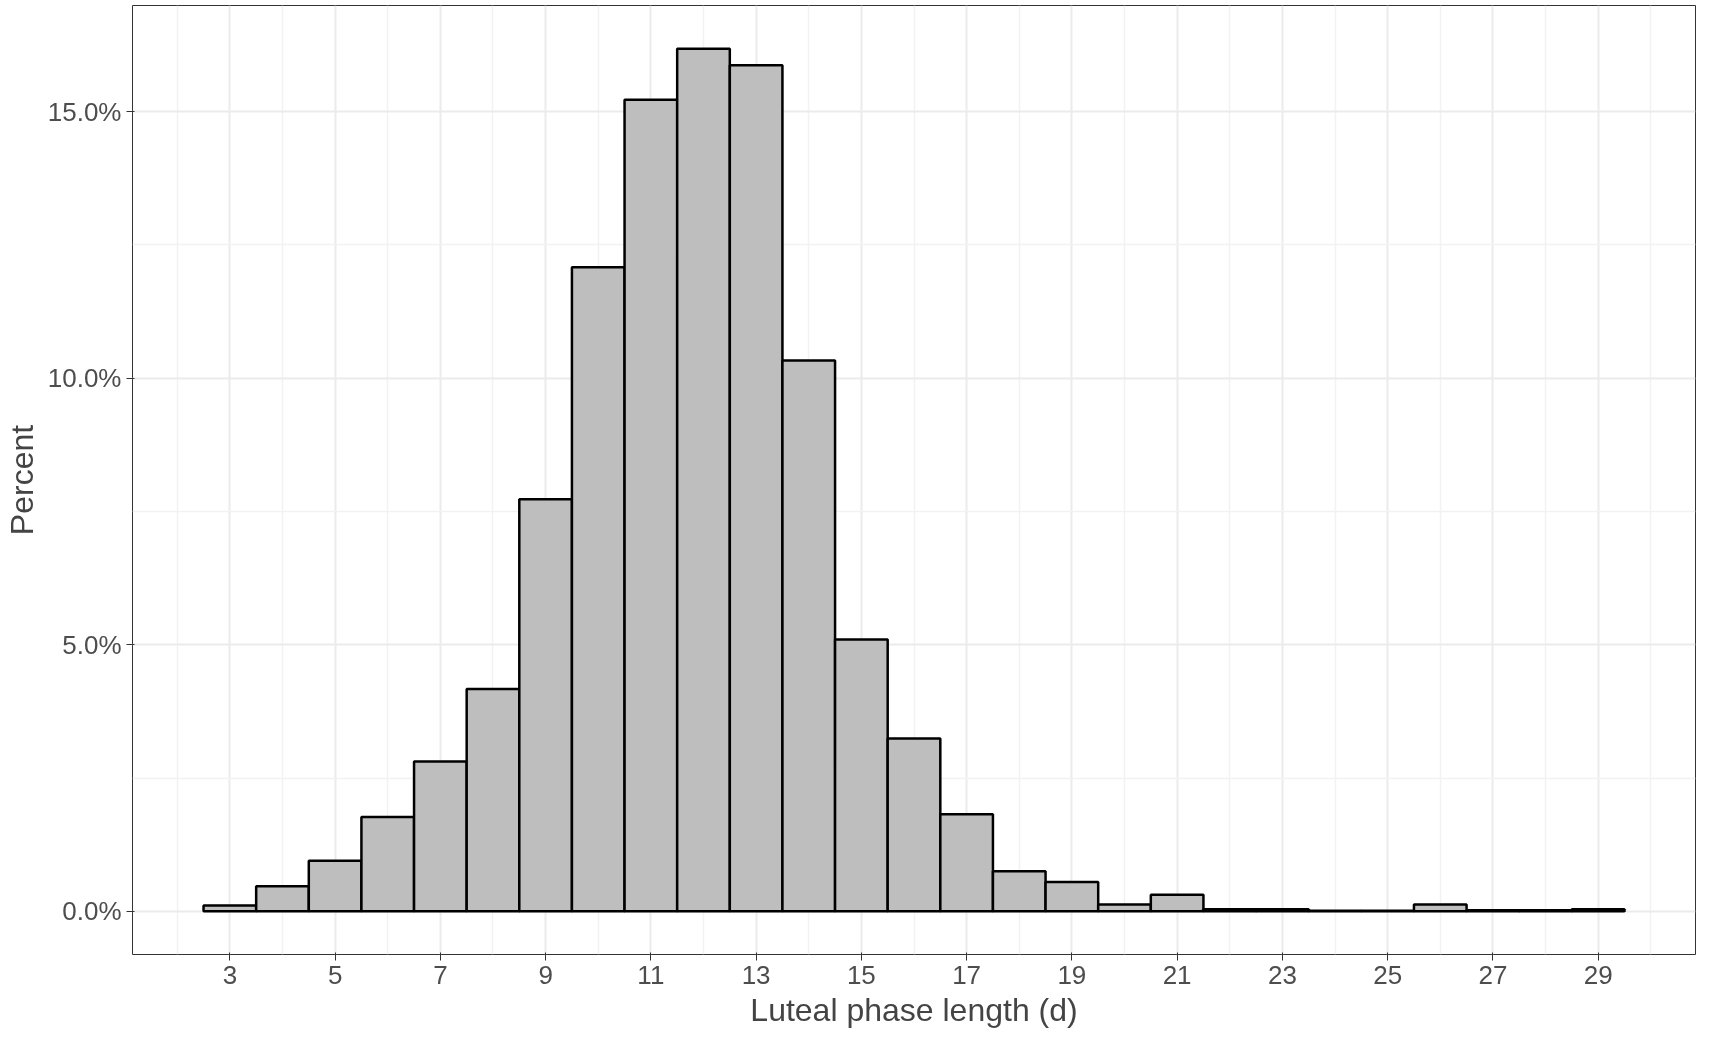  I want to click on y-tick-label: 0.0%, so click(92, 911).